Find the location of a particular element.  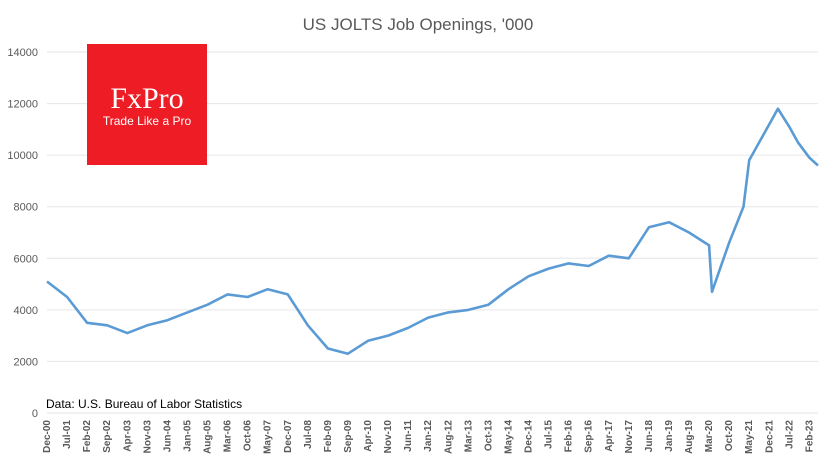

chart-title: US JOLTS Job Openings, '000 is located at coordinates (418, 24).